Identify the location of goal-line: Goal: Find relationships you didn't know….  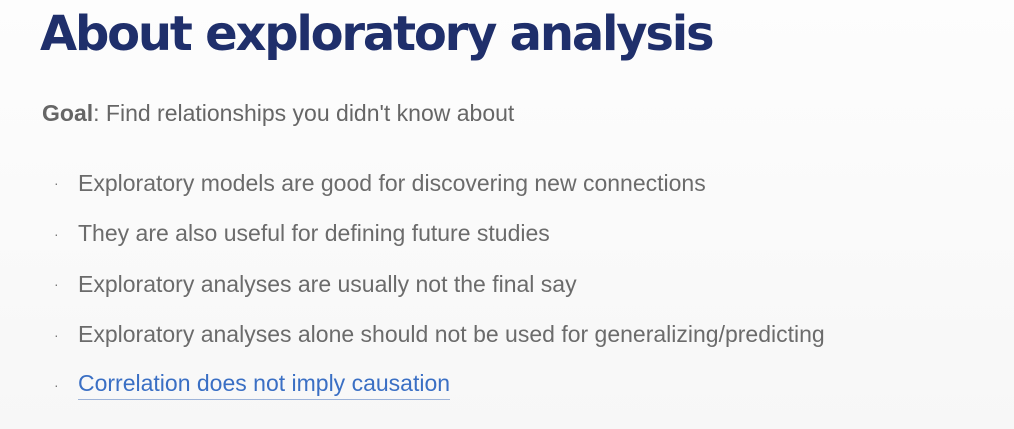
(278, 113).